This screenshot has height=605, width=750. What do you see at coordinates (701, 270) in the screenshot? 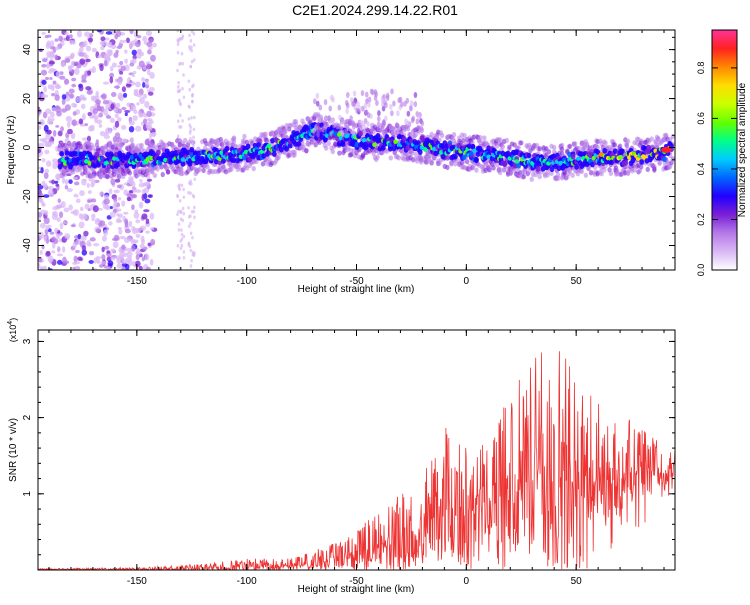
I see `colorbar-tick-label: 0.0` at bounding box center [701, 270].